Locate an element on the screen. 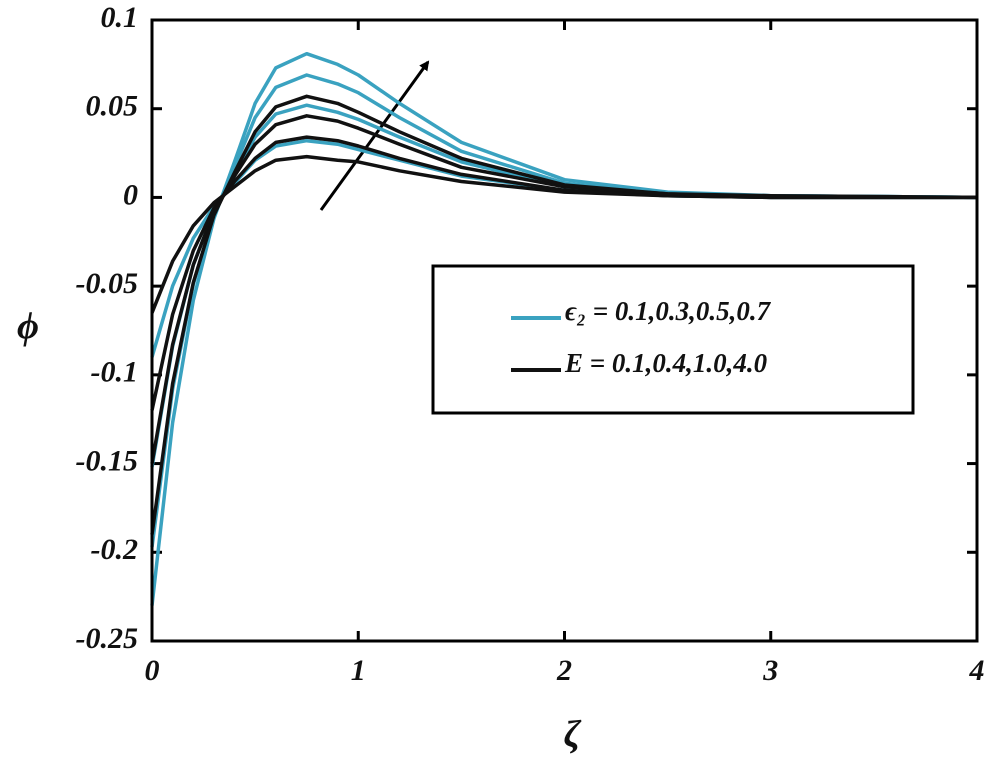 This screenshot has height=757, width=990. y-tick-label: -0.05 is located at coordinates (107, 283).